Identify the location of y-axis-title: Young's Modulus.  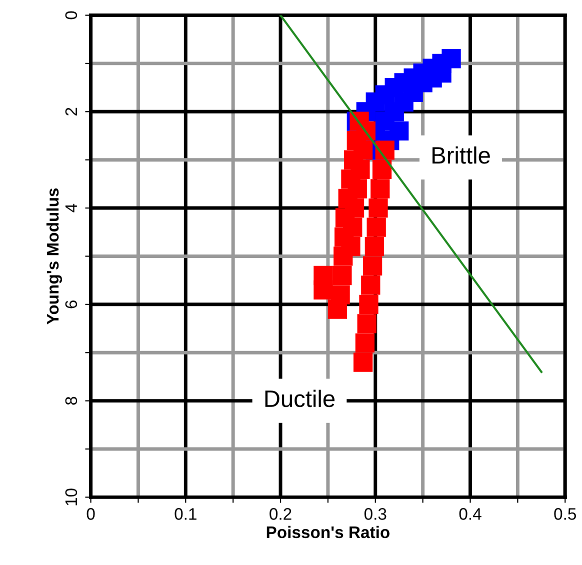
(54, 256).